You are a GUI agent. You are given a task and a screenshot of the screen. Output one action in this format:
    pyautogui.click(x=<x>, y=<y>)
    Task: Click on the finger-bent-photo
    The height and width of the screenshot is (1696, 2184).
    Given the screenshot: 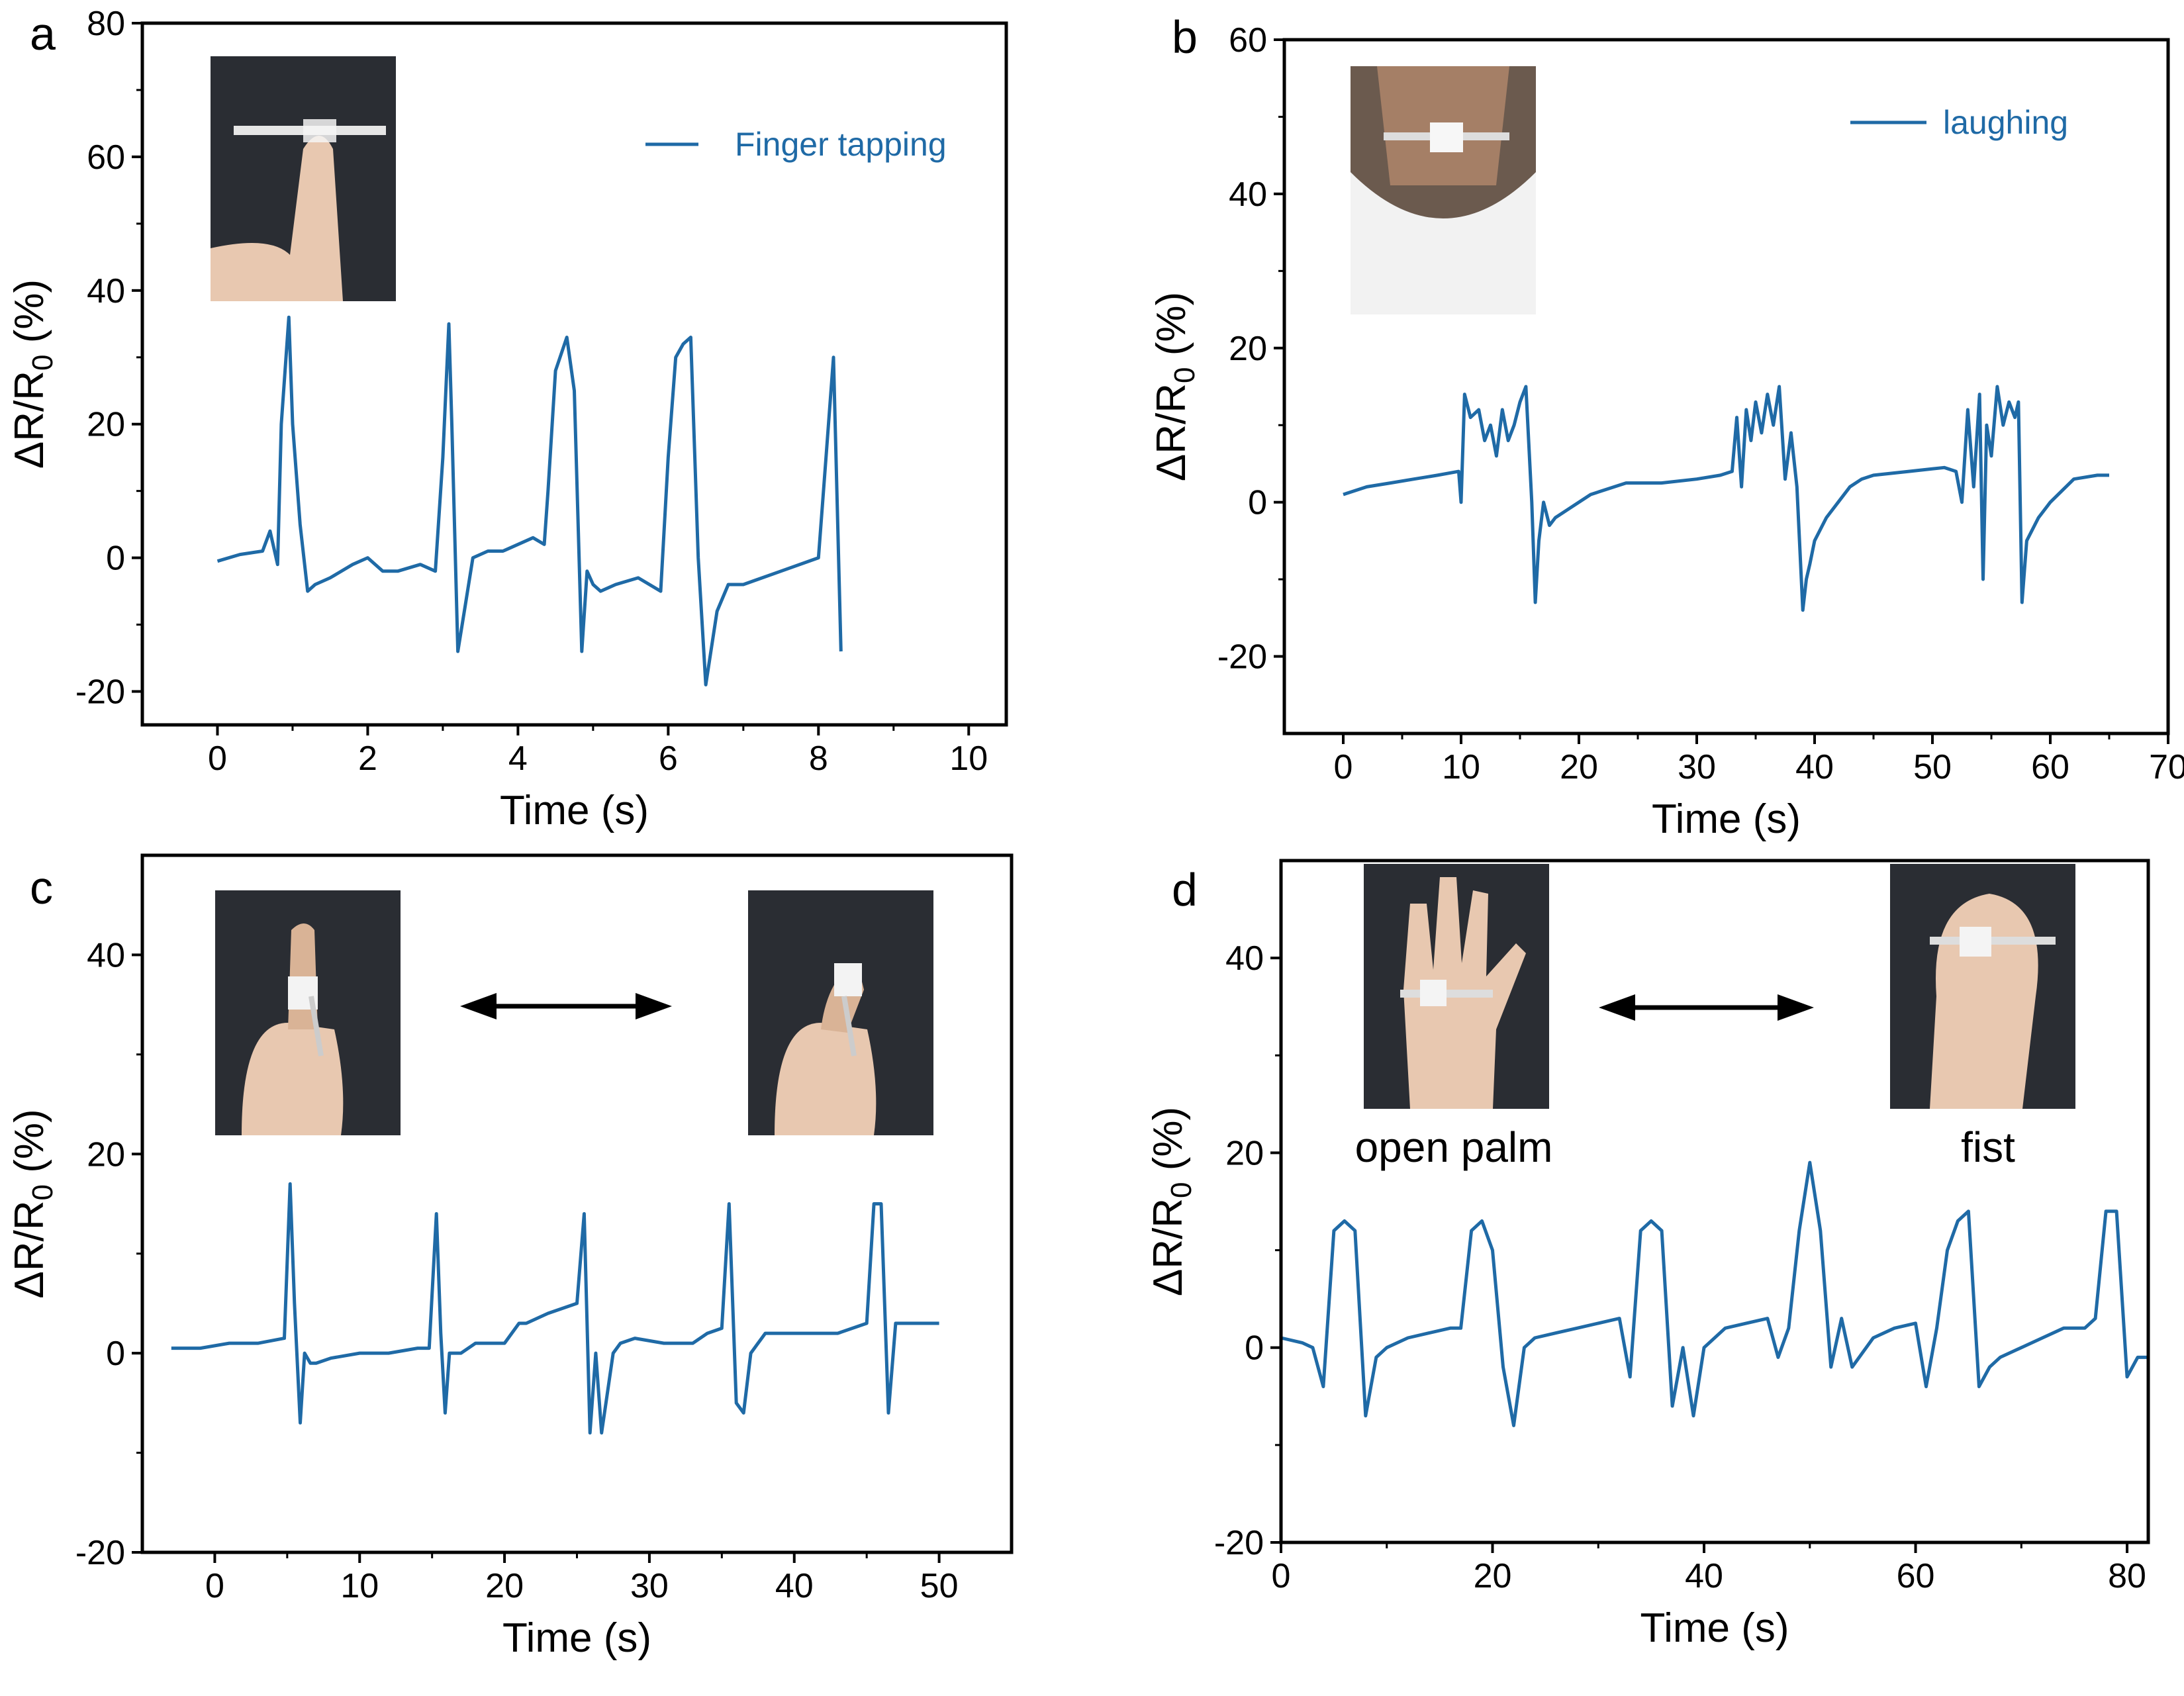 What is the action you would take?
    pyautogui.click(x=840, y=1012)
    